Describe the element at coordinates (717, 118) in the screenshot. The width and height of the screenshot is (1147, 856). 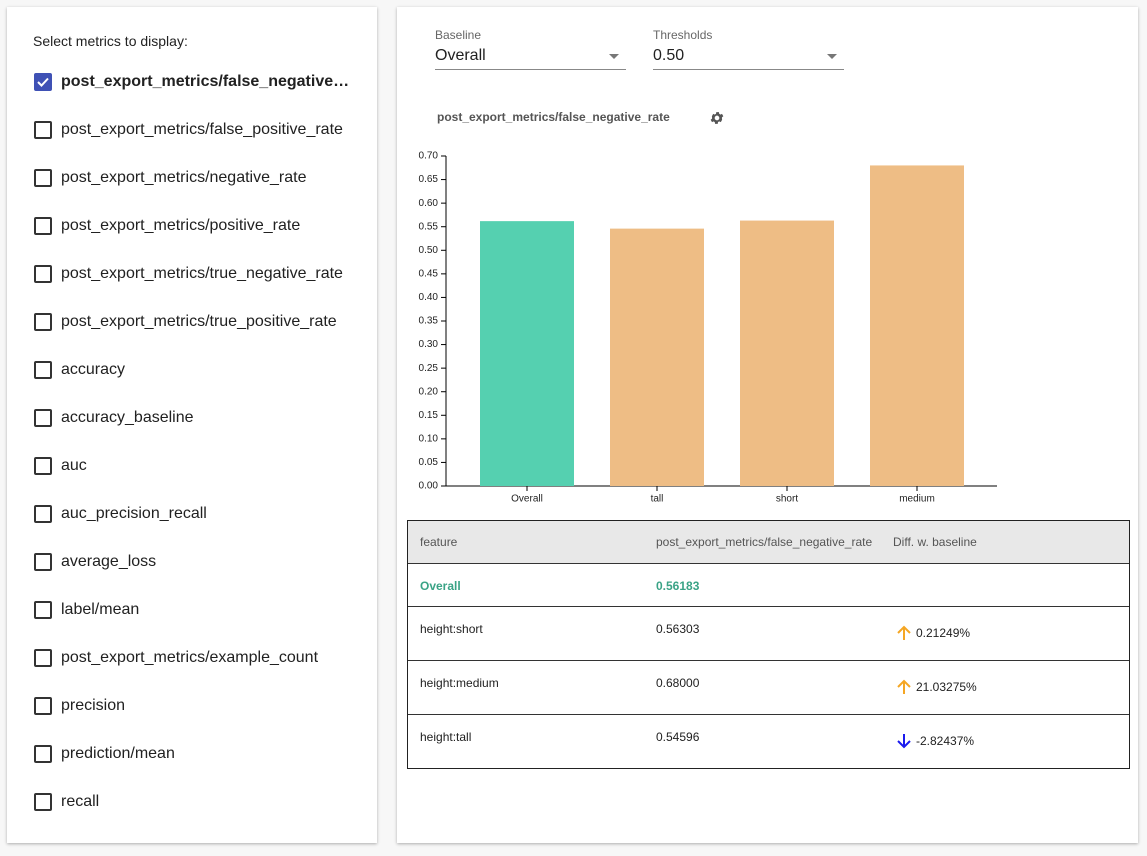
I see `settings-icon` at that location.